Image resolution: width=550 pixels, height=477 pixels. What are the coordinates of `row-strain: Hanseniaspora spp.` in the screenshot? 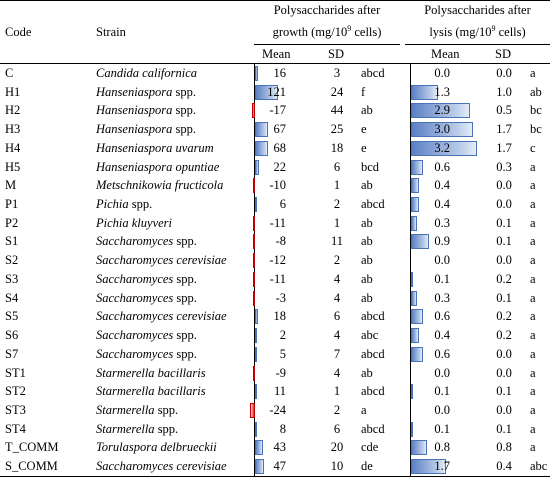 It's located at (146, 110).